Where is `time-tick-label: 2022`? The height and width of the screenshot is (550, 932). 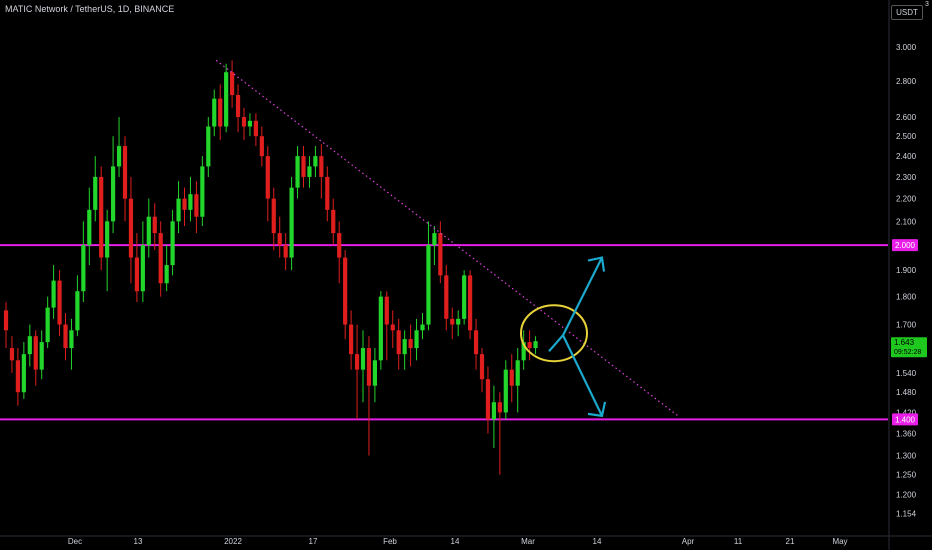
time-tick-label: 2022 is located at coordinates (233, 541).